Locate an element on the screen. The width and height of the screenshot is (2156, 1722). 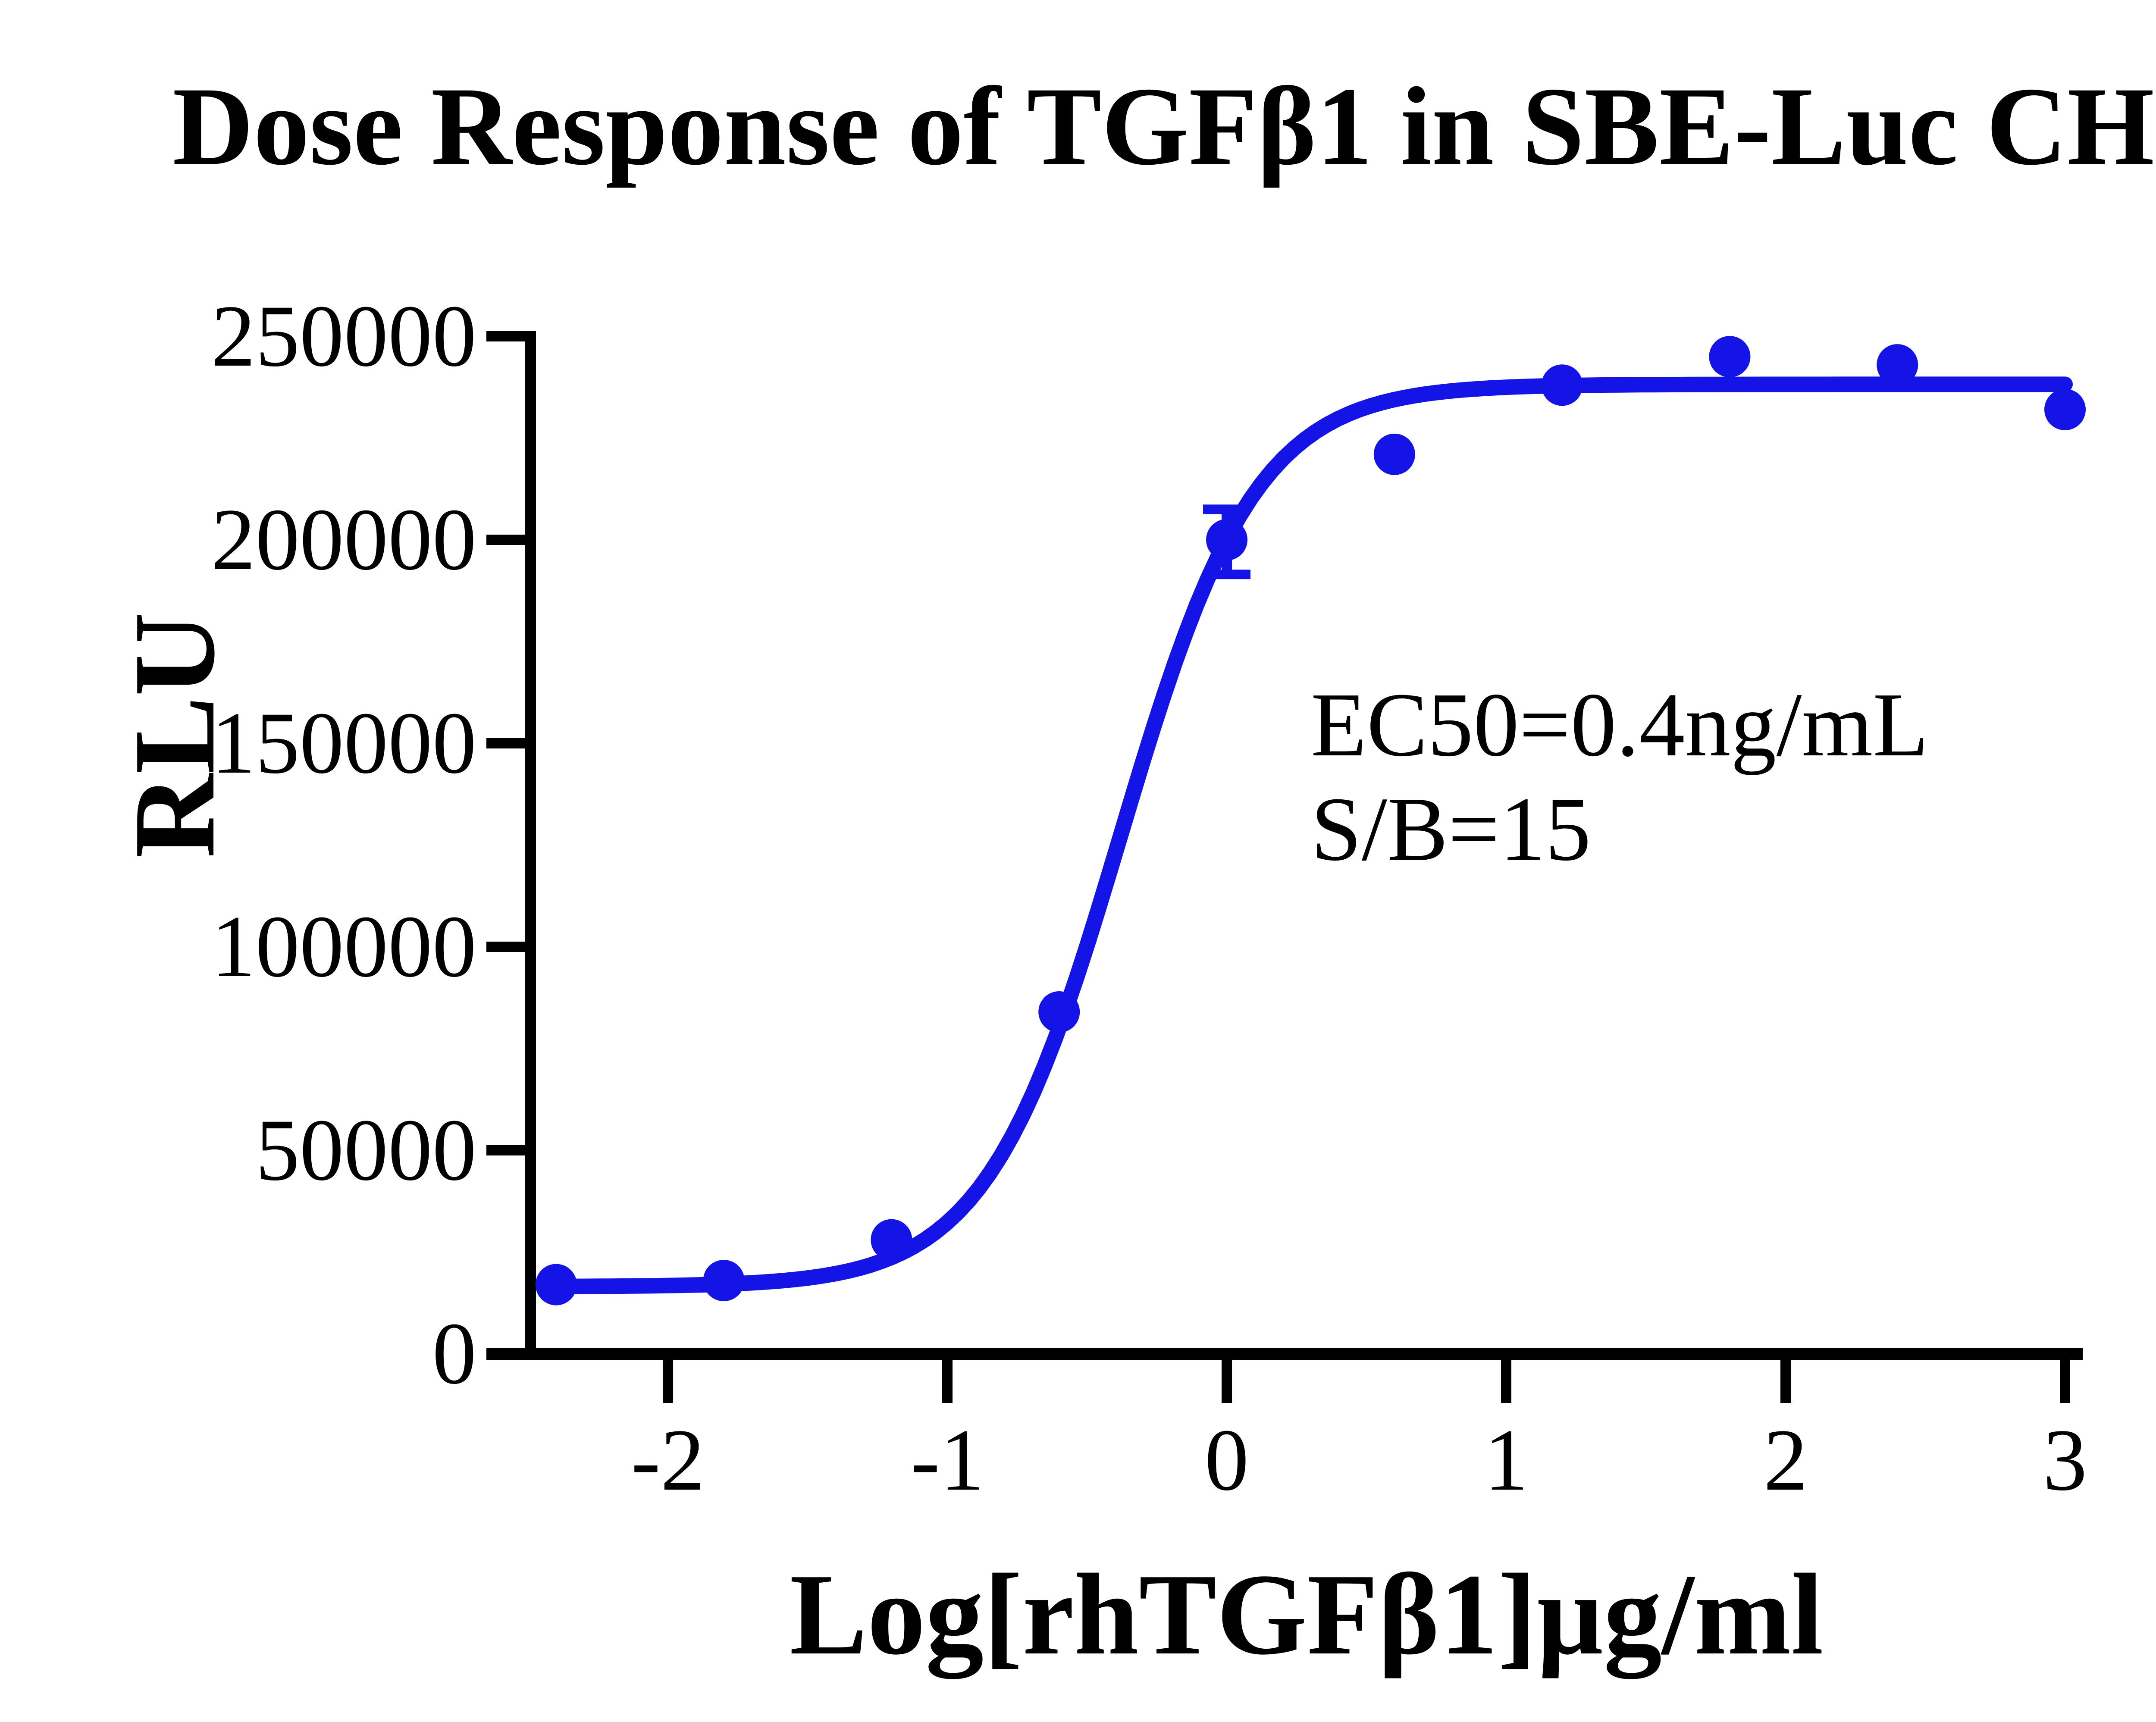
y-axis-title: RLU is located at coordinates (174, 735).